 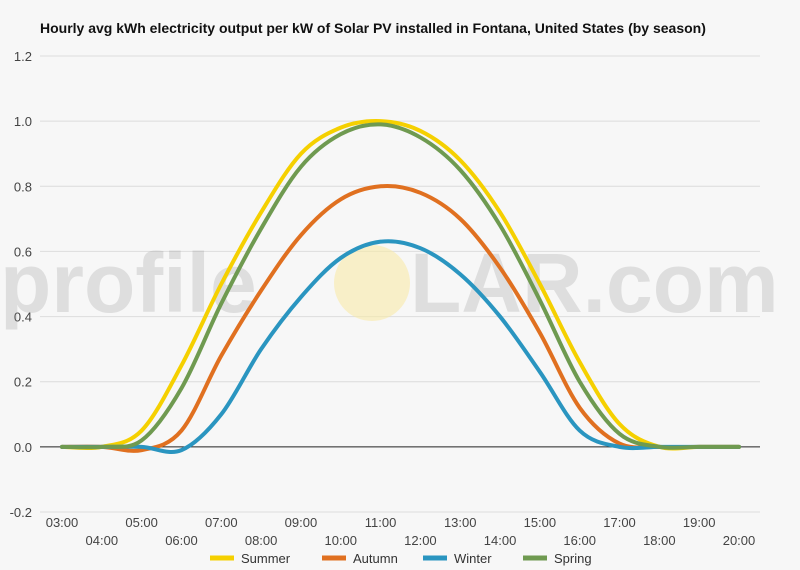 I want to click on x-tick-label: 03:00, so click(x=62, y=522).